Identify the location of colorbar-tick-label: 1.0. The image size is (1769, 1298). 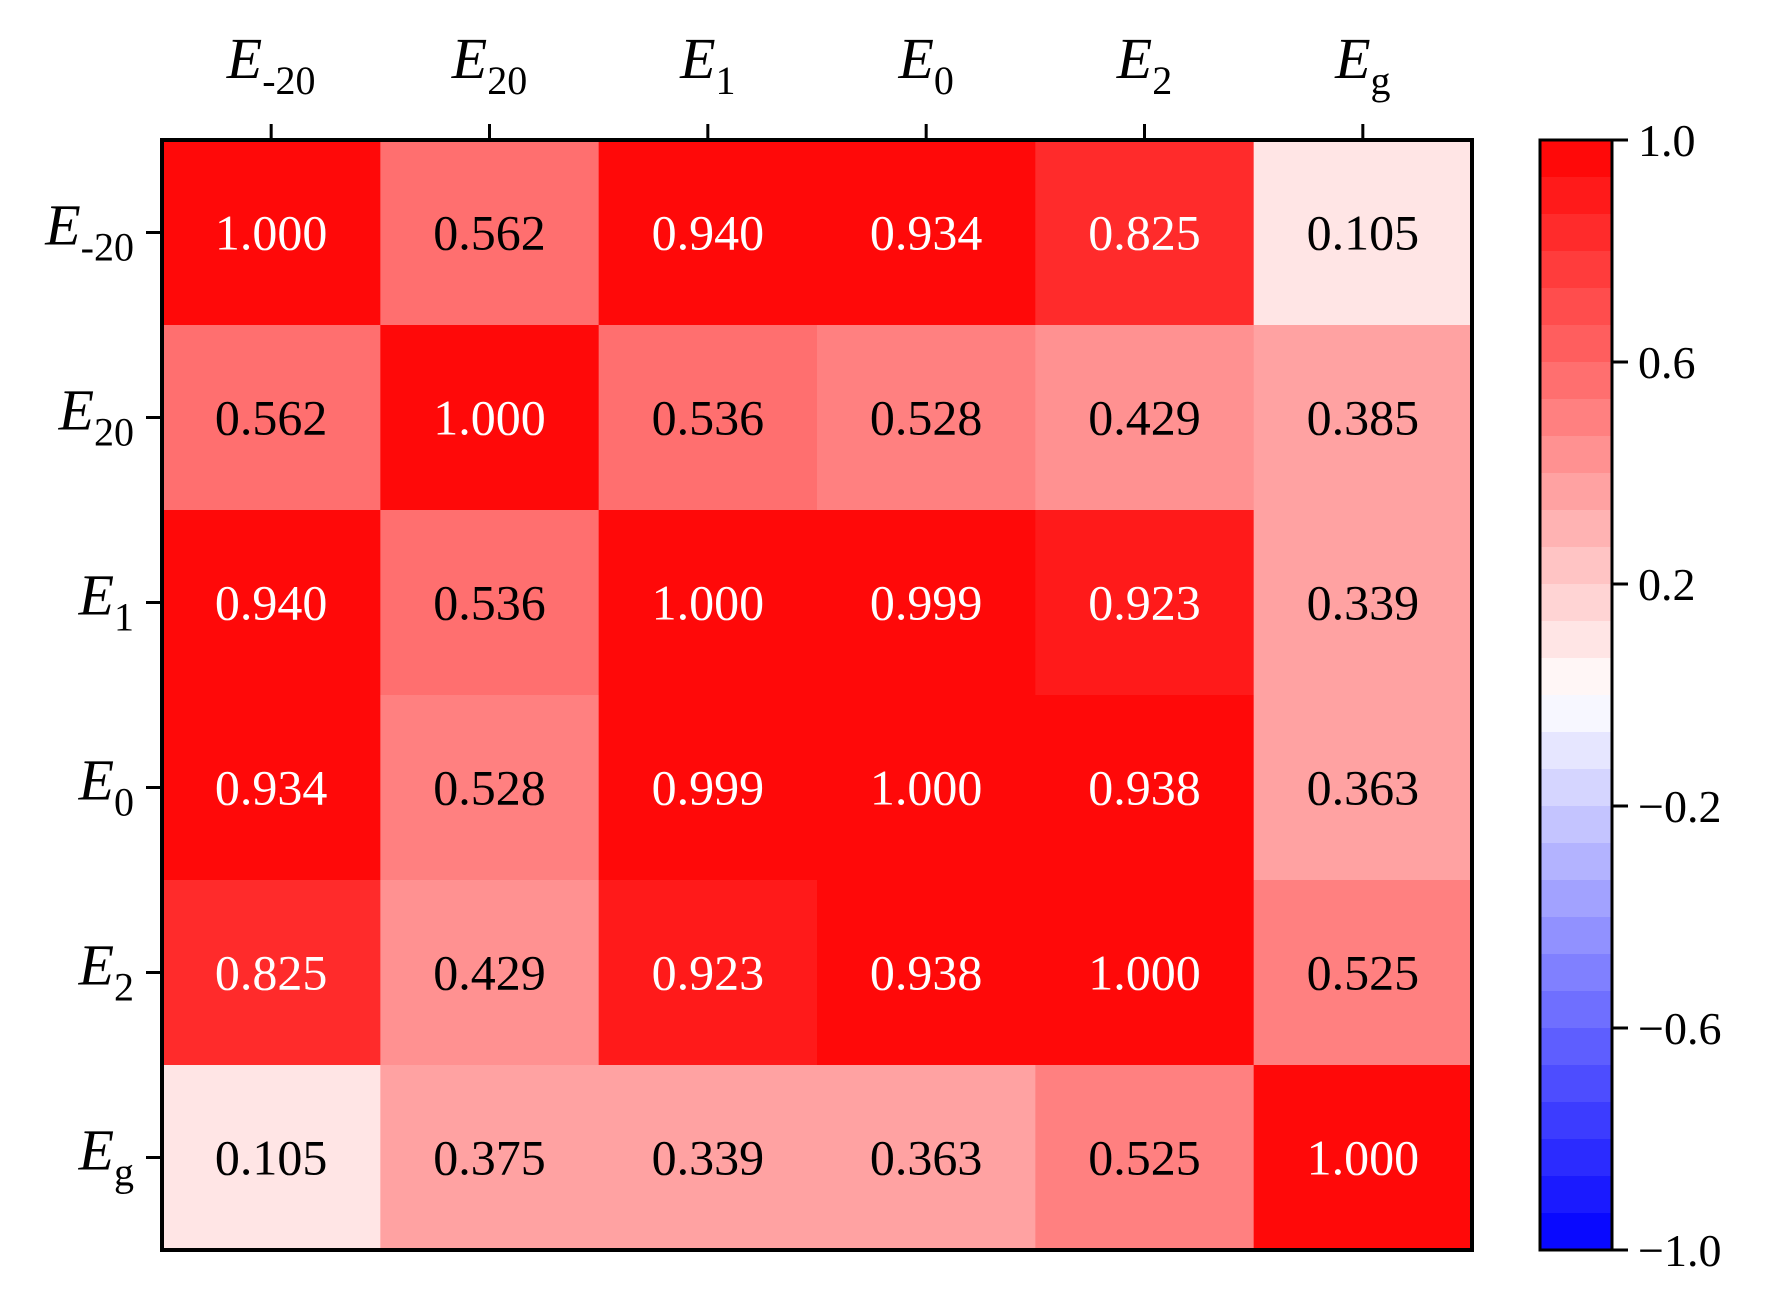
(1667, 140).